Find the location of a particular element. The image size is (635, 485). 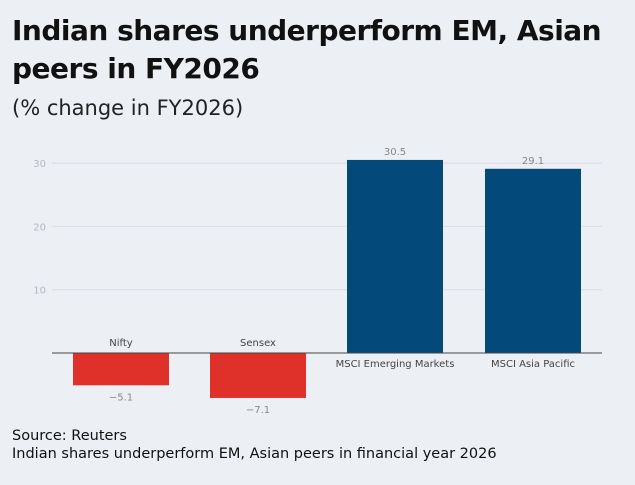

y-tick-label: 20 is located at coordinates (39, 227).